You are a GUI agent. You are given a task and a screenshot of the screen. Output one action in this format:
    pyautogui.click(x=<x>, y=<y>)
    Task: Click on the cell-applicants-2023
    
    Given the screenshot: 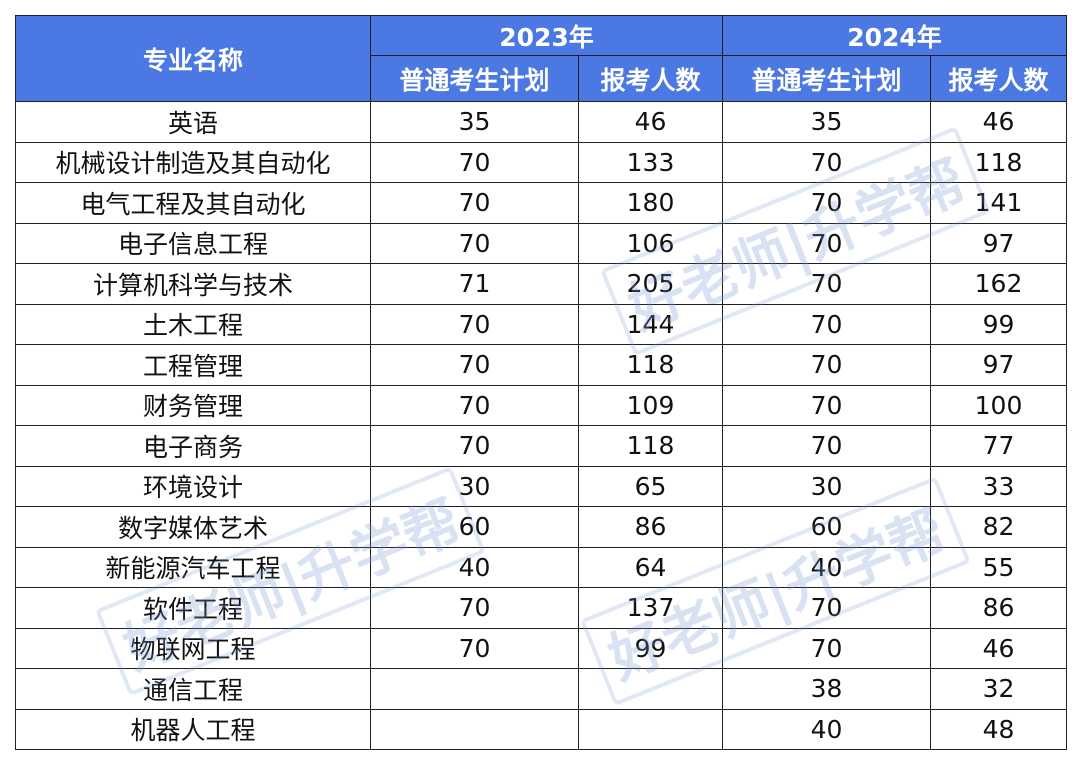 What is the action you would take?
    pyautogui.click(x=650, y=689)
    